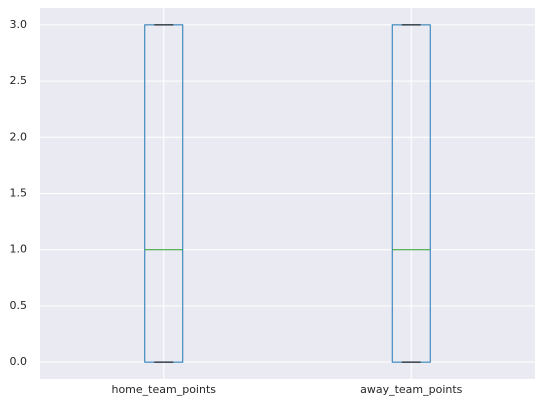  What do you see at coordinates (19, 193) in the screenshot?
I see `y-tick-label: 1.5` at bounding box center [19, 193].